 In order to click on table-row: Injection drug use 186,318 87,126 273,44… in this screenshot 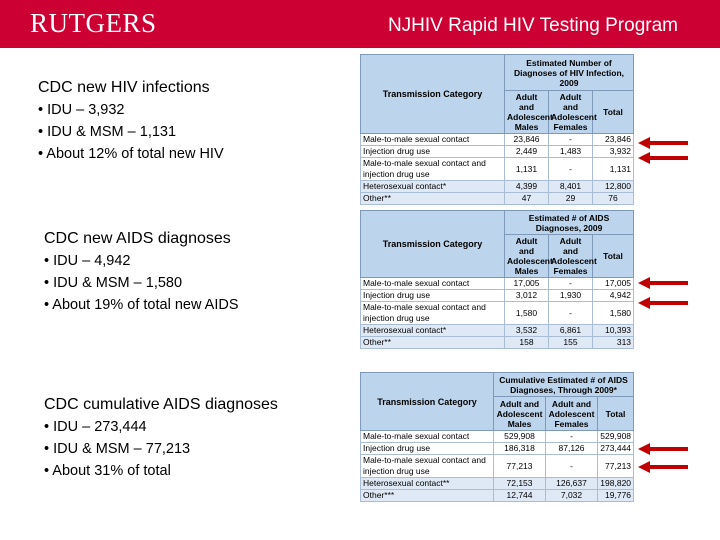, I will do `click(497, 448)`.